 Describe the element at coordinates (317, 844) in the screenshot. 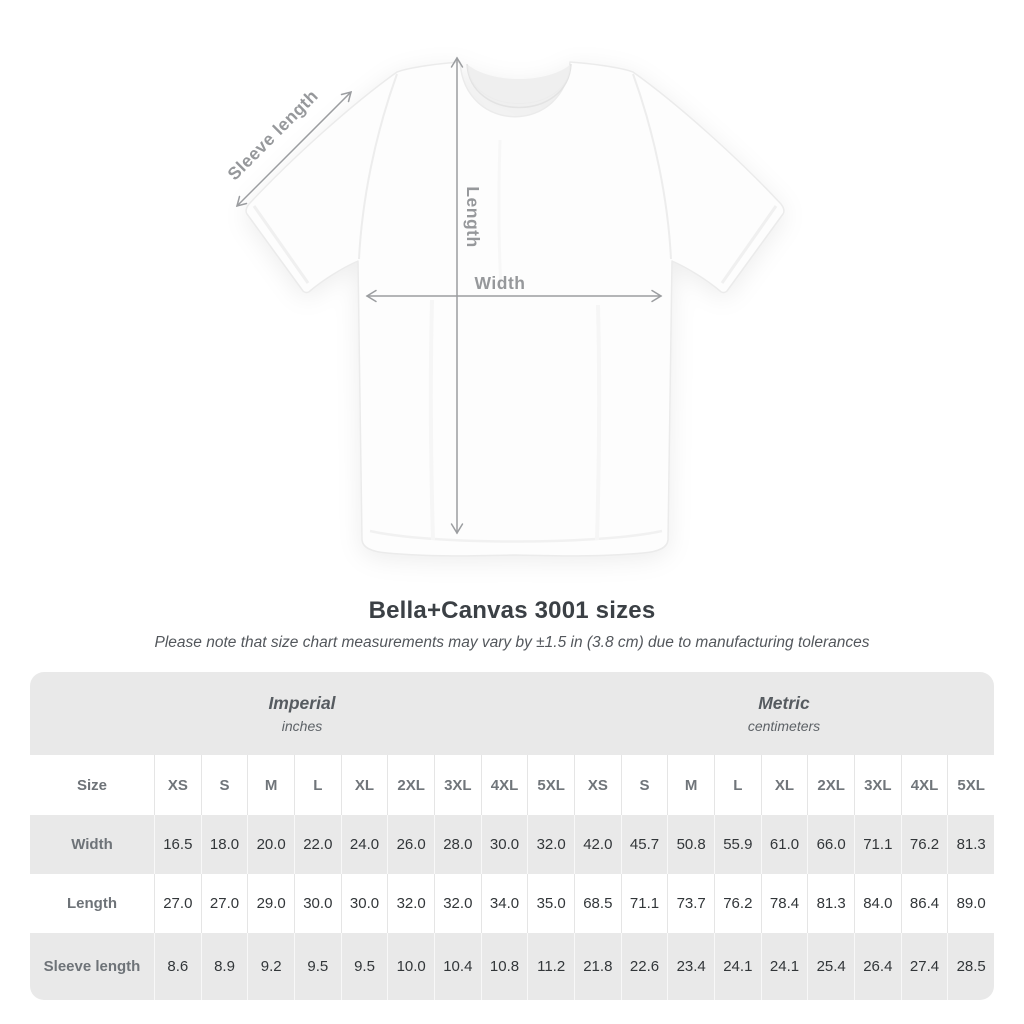

I see `table-cell: 22.0` at that location.